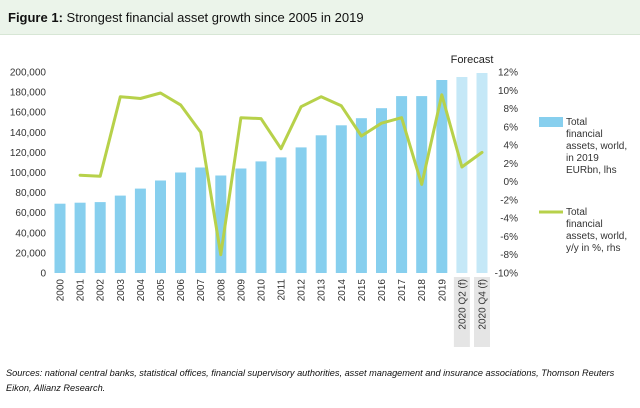  Describe the element at coordinates (511, 109) in the screenshot. I see `right-tick-label: 8%` at that location.